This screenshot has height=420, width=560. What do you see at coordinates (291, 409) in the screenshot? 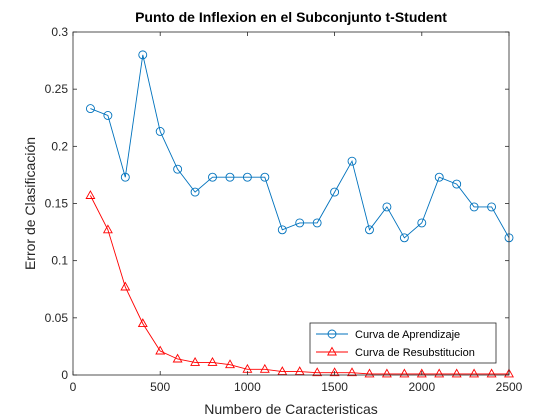
I see `x-axis-title: Numbero de Caracteristicas` at bounding box center [291, 409].